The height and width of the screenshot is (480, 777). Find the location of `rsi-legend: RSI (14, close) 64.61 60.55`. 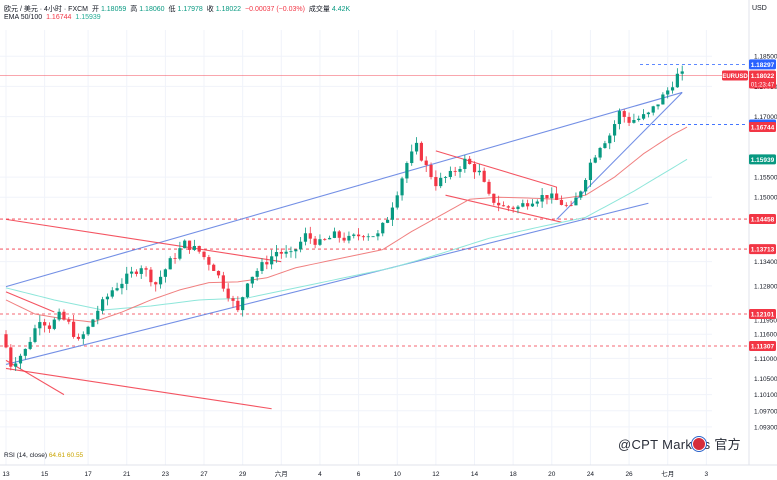

rsi-legend: RSI (14, close) 64.61 60.55 is located at coordinates (44, 455).